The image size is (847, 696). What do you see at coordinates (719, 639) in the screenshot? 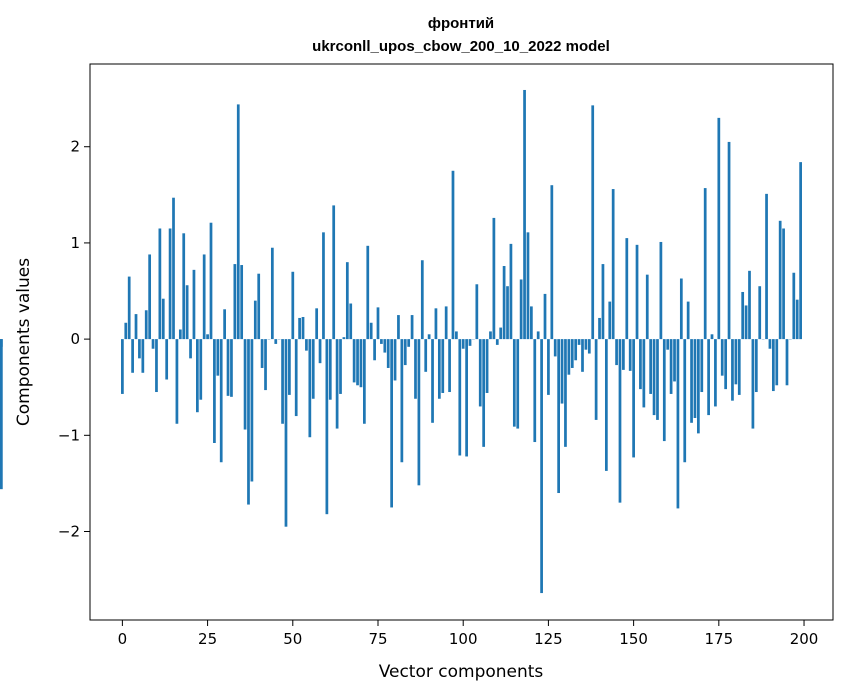
I see `x-tick-label: 175` at bounding box center [719, 639].